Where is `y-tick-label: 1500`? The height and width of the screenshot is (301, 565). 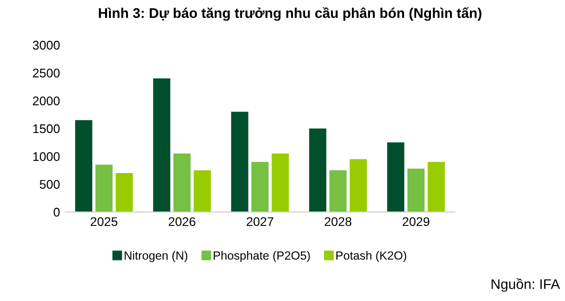 y-tick-label: 1500 is located at coordinates (46, 129).